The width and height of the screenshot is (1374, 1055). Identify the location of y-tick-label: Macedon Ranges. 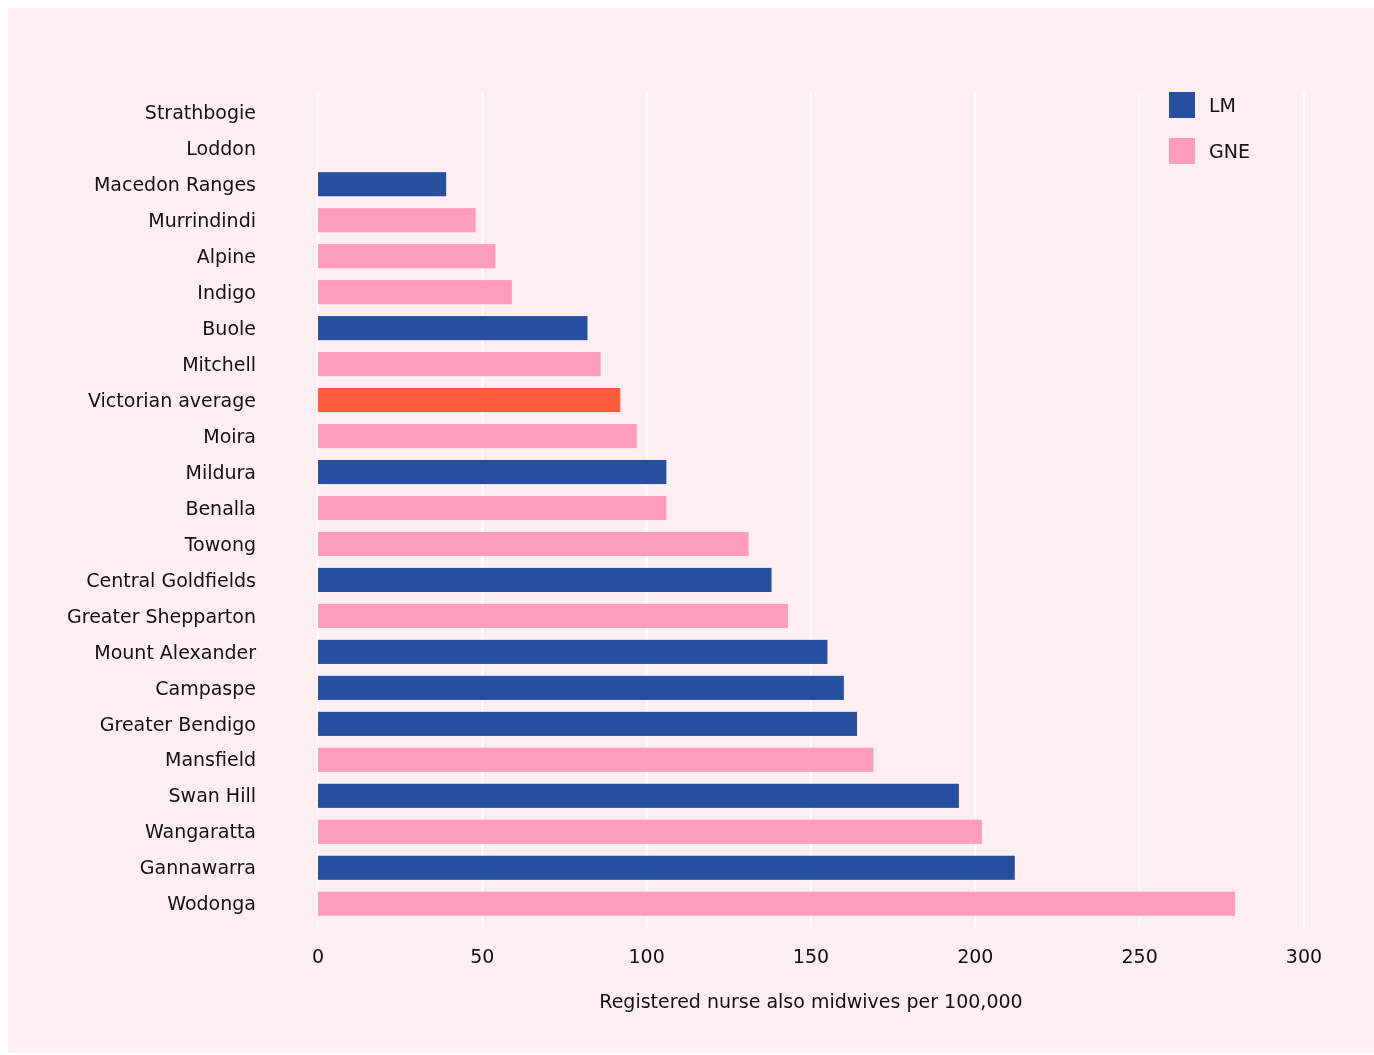
(174, 183).